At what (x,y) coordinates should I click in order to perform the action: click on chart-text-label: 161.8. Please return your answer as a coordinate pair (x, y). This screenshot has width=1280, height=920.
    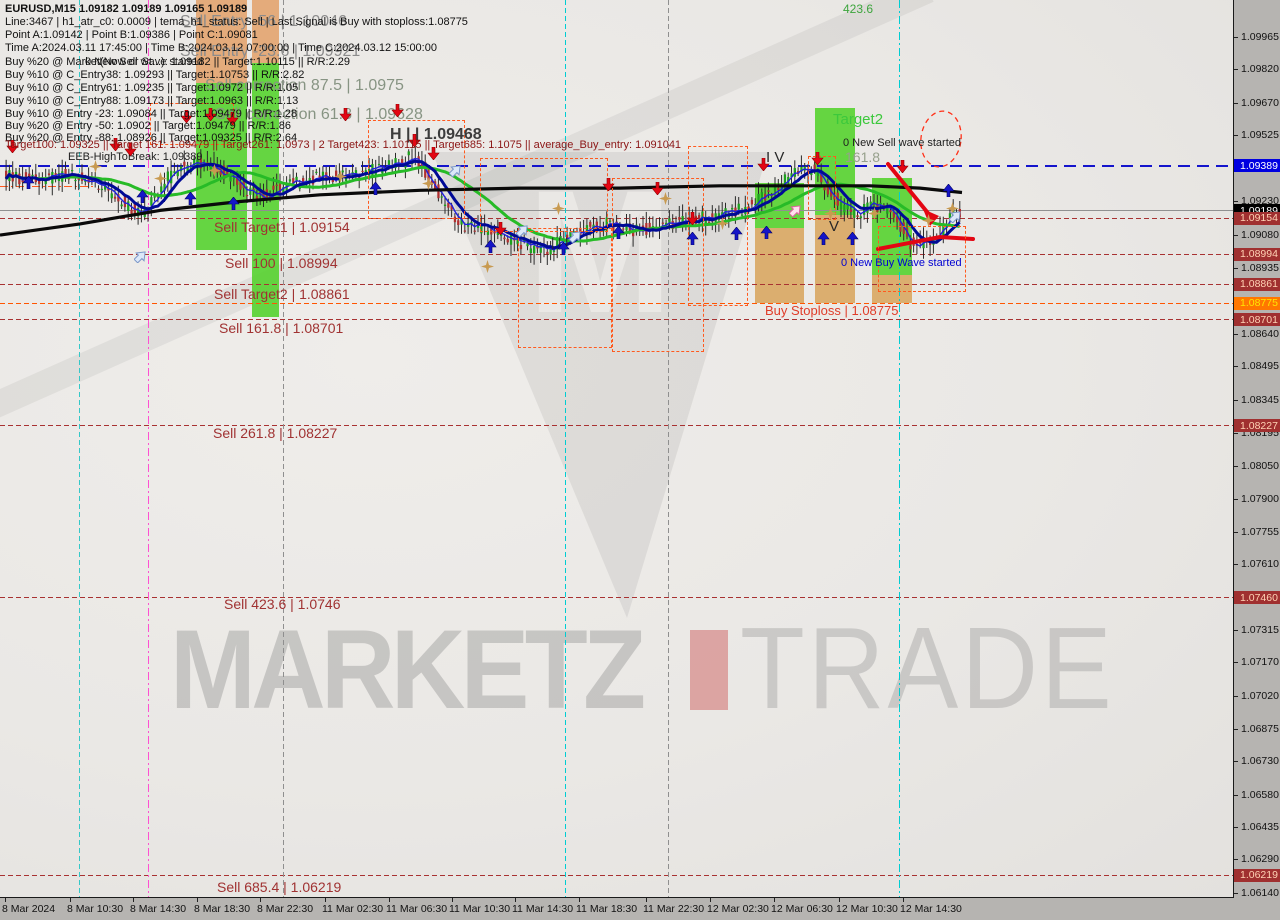
    Looking at the image, I should click on (863, 157).